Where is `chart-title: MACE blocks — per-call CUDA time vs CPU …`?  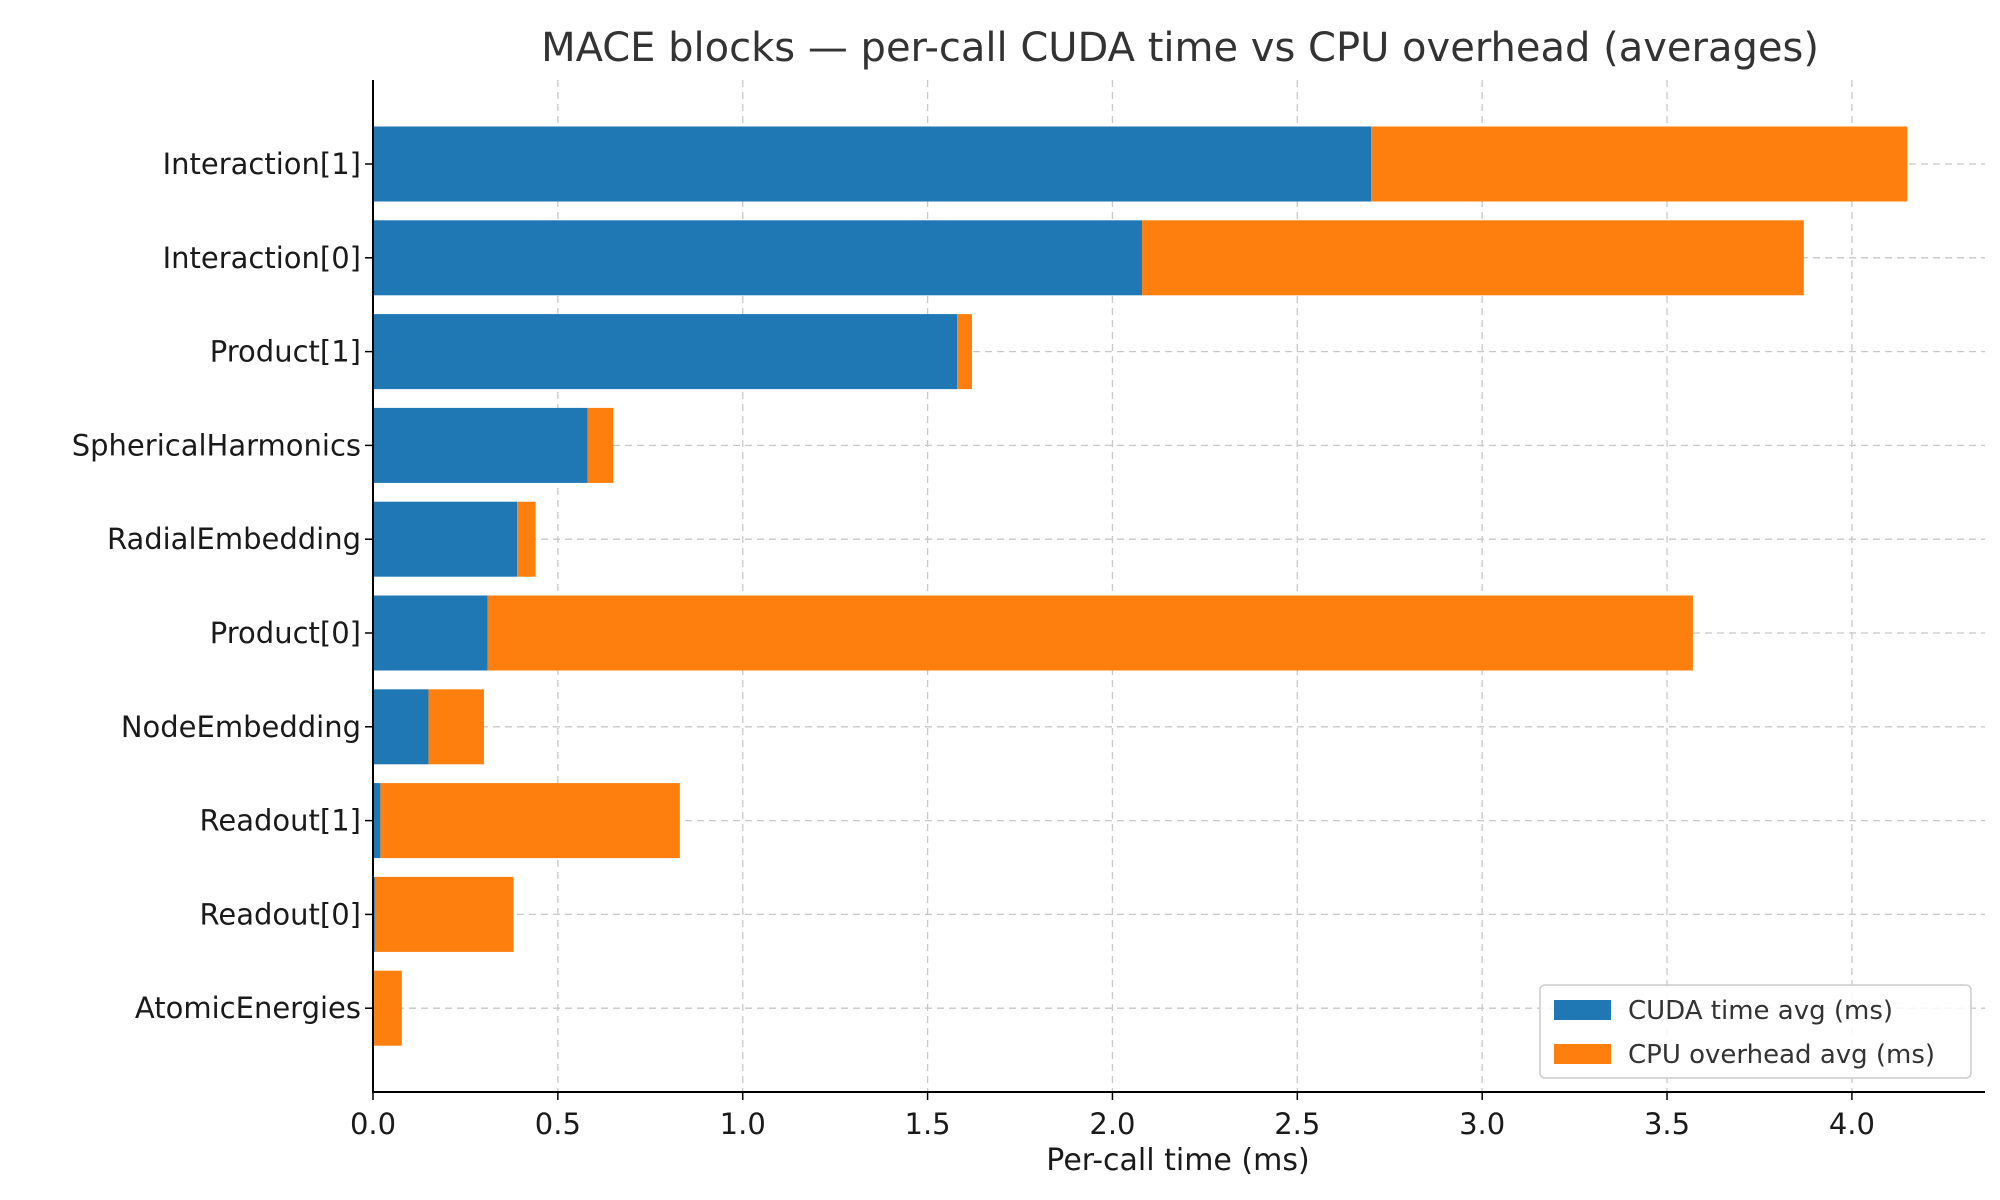 chart-title: MACE blocks — per-call CUDA time vs CPU … is located at coordinates (1180, 48).